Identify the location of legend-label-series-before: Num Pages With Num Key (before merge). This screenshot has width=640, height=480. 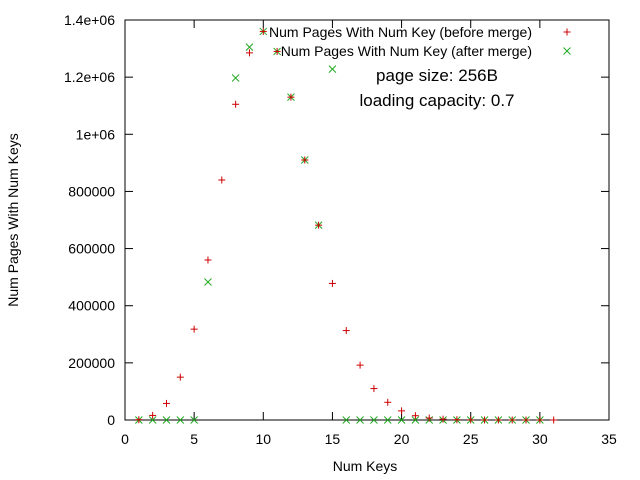
(400, 32).